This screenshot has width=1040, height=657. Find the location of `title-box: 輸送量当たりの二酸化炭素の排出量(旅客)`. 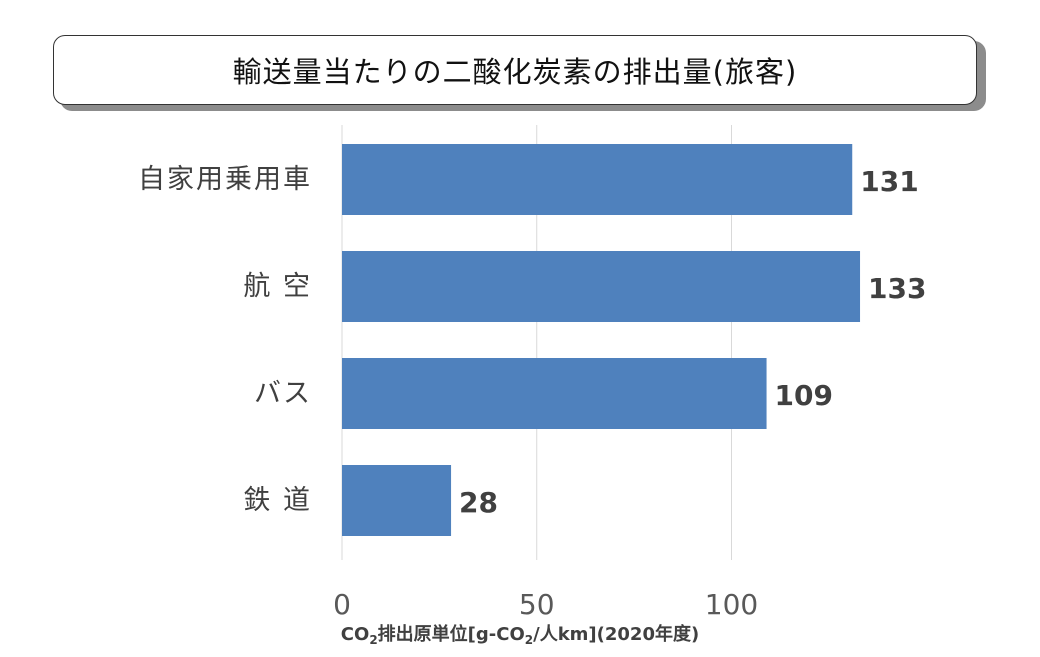

title-box: 輸送量当たりの二酸化炭素の排出量(旅客) is located at coordinates (515, 70).